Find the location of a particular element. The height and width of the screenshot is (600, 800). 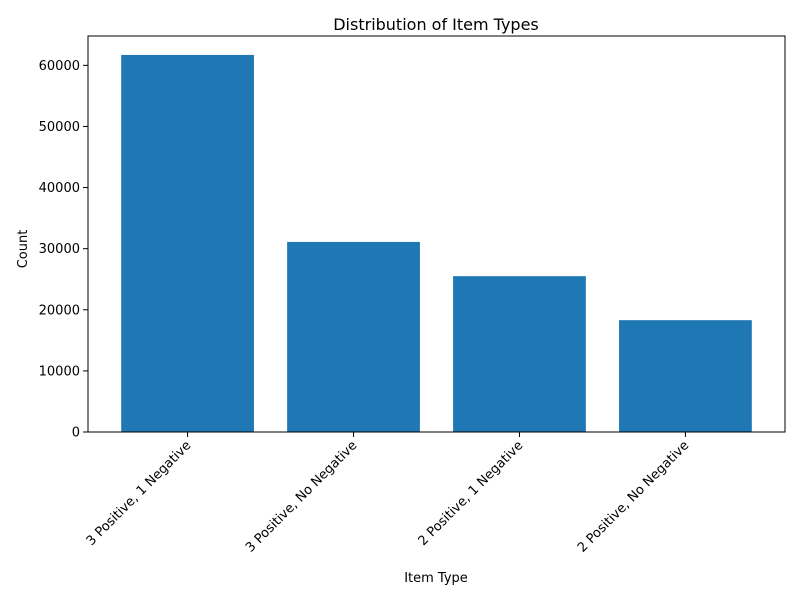

x-tick-label: 3 Positive, 1 Negative is located at coordinates (139, 493).